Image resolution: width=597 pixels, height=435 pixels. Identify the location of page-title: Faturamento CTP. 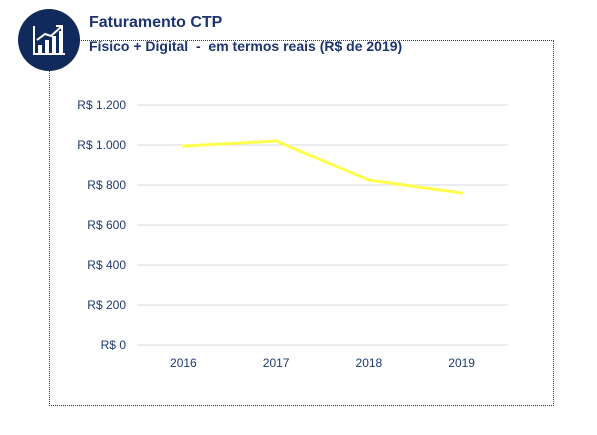
(156, 22).